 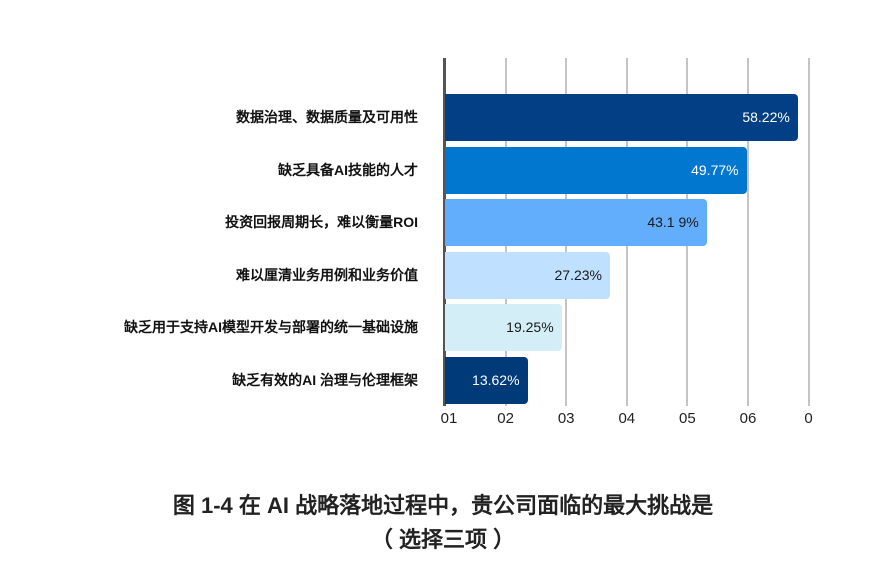 I want to click on bar-value-label: 49.77%, so click(x=715, y=169).